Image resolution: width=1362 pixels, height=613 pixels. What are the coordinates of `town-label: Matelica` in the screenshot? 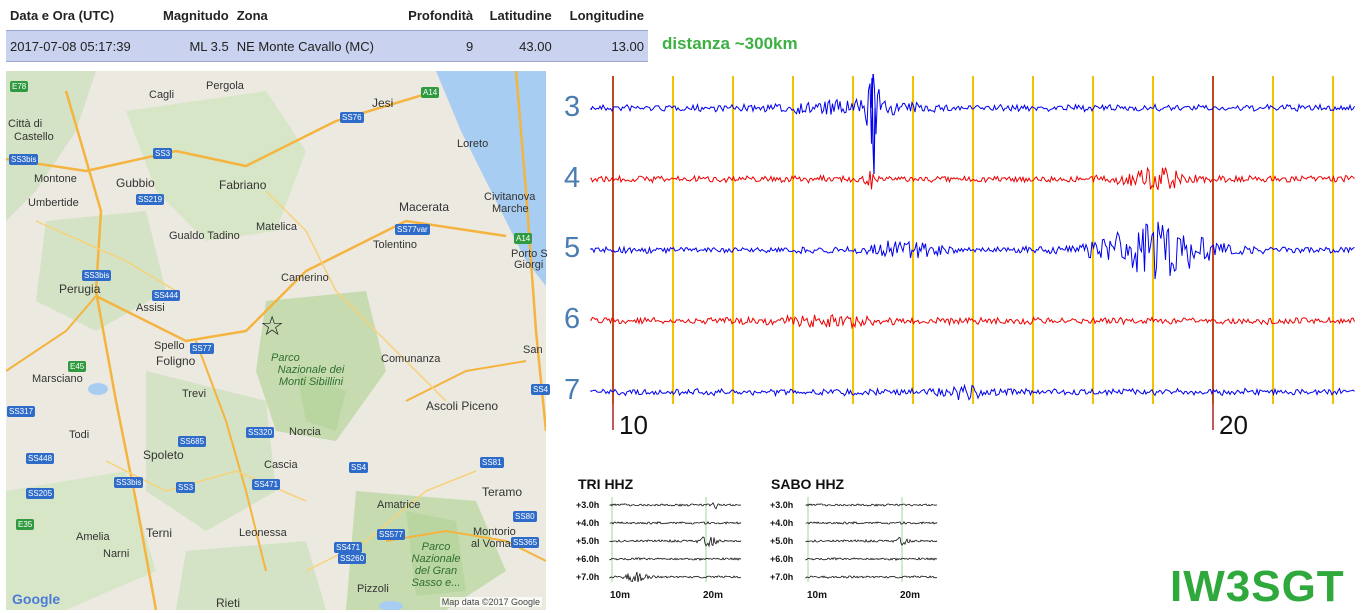 It's located at (276, 227).